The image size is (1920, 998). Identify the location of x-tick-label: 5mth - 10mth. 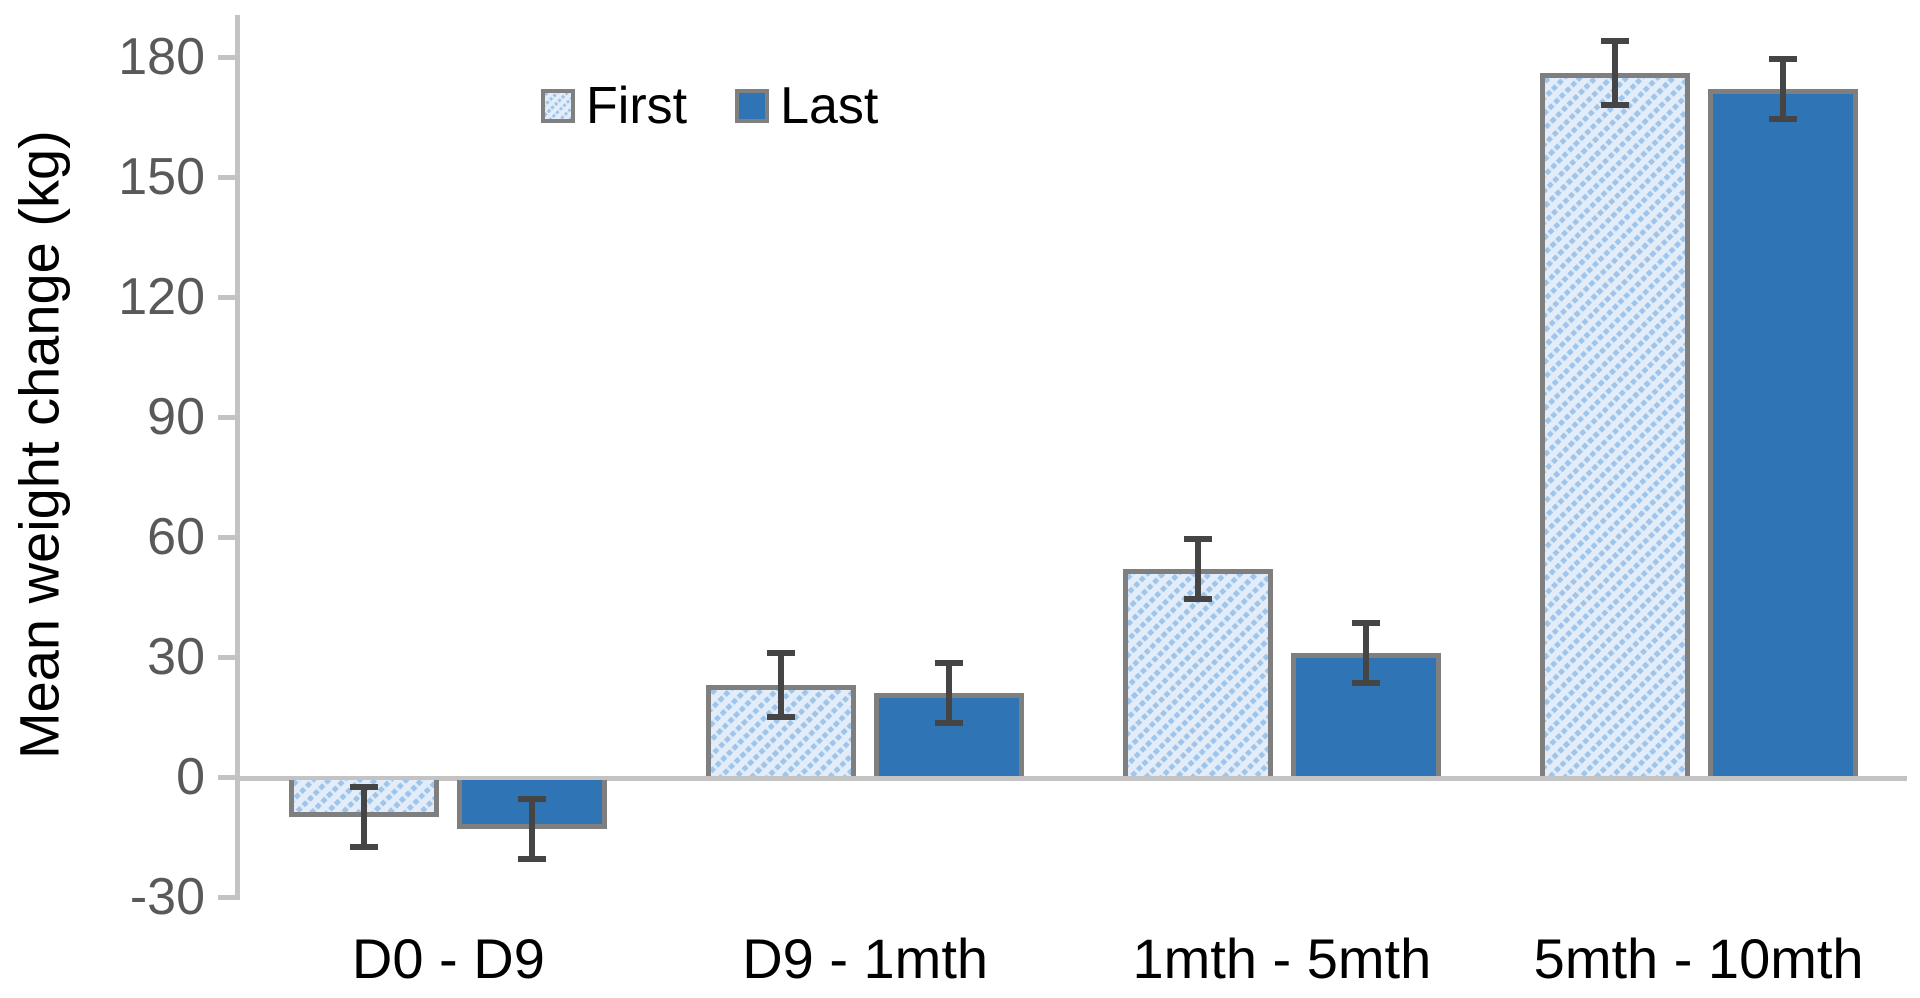
(1698, 958).